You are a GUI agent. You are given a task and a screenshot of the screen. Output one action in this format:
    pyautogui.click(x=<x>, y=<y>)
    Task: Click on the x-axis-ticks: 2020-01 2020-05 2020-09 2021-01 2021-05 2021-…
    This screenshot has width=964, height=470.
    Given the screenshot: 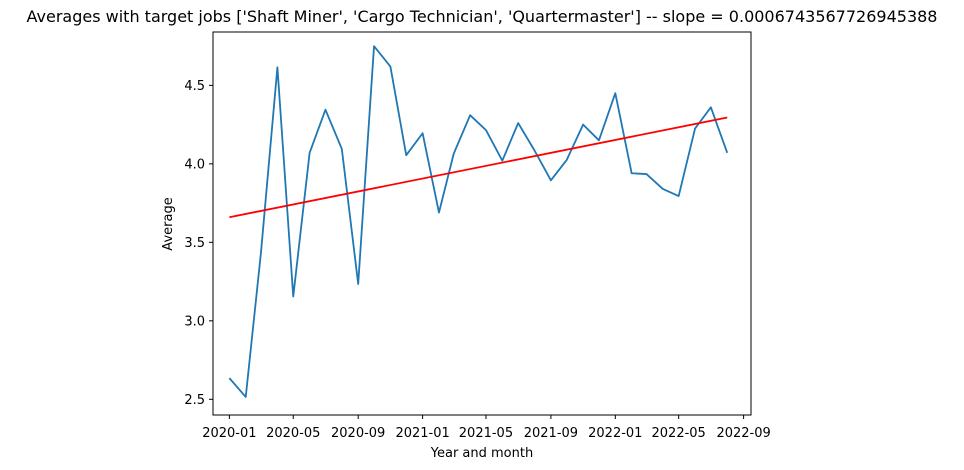 What is the action you would take?
    pyautogui.click(x=486, y=428)
    